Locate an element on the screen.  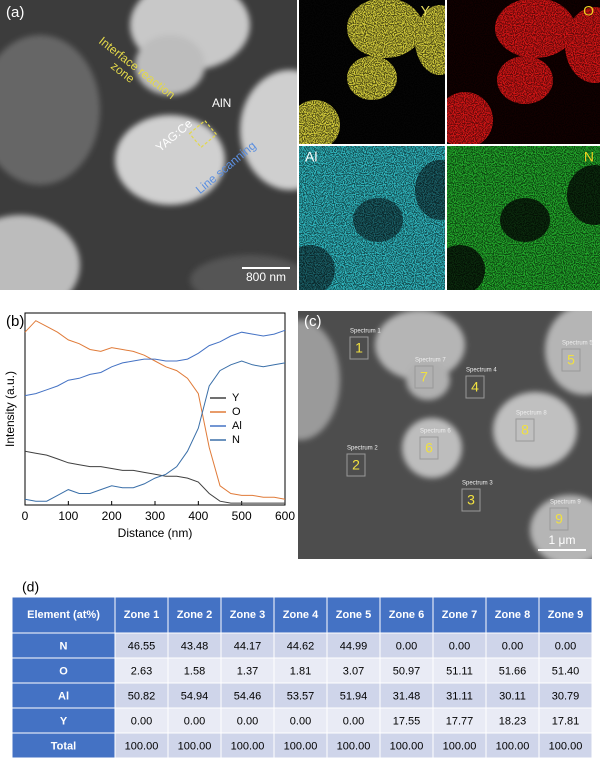
row-header: N is located at coordinates (64, 646).